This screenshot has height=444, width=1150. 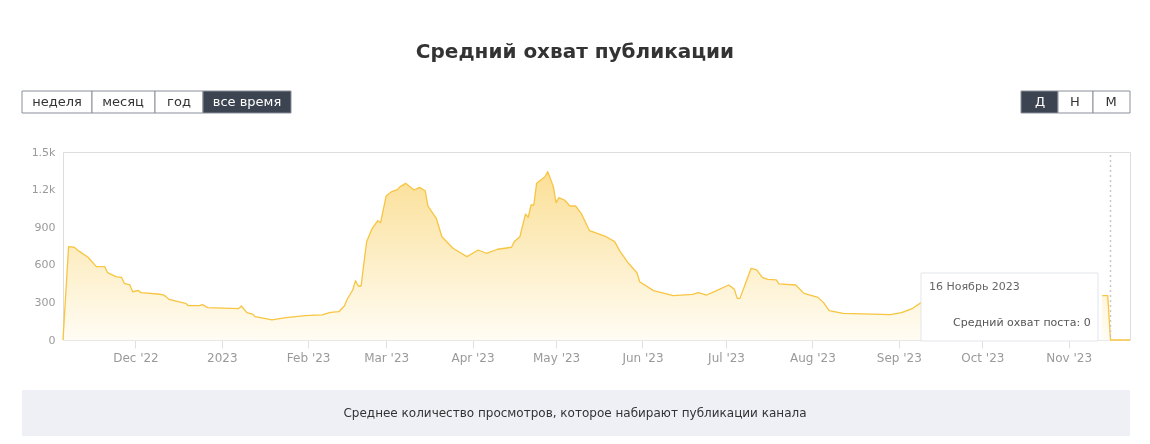 What do you see at coordinates (136, 357) in the screenshot?
I see `x-tick-label: Dec '22` at bounding box center [136, 357].